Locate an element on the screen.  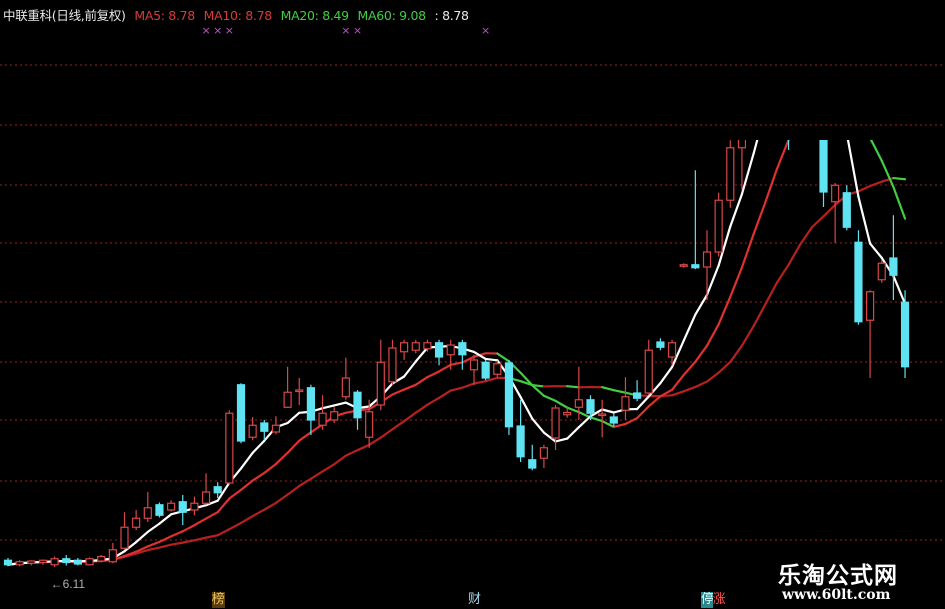
event-label: 榜 is located at coordinates (218, 600).